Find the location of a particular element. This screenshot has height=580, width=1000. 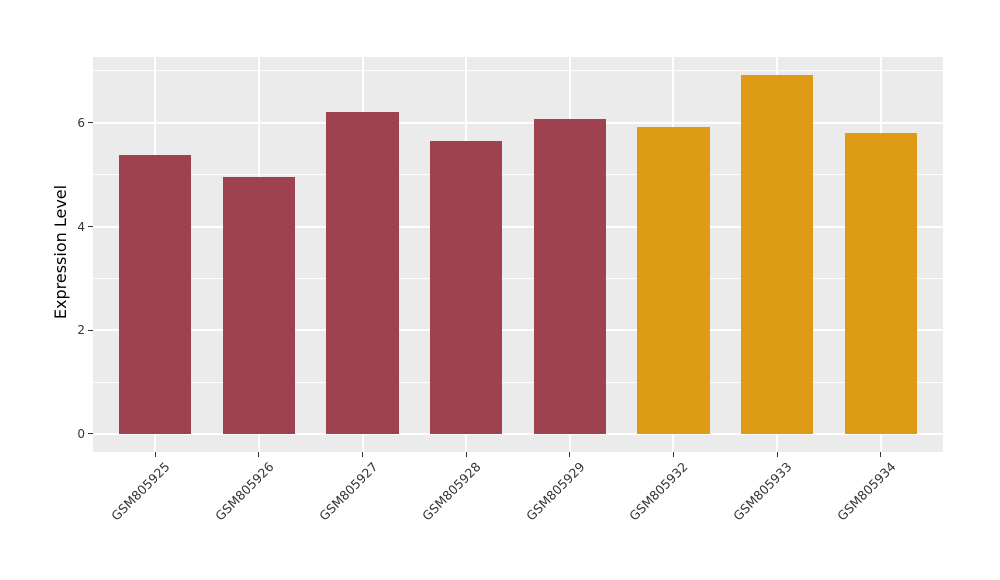

x-tick-label: GSM805928 is located at coordinates (451, 491).